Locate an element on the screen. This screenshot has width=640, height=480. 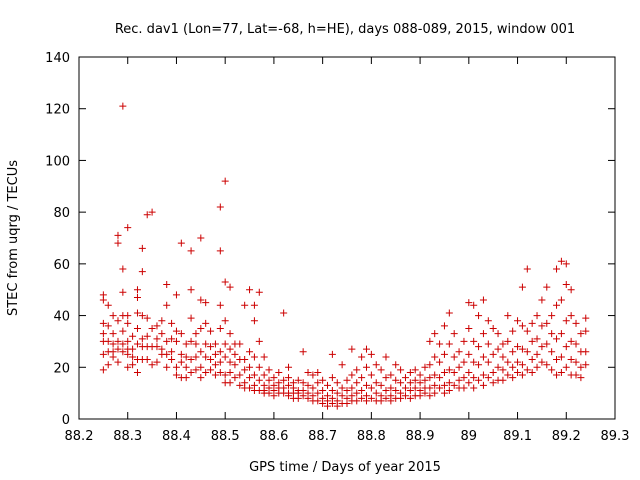
x-tick-label: 89 is located at coordinates (469, 436).